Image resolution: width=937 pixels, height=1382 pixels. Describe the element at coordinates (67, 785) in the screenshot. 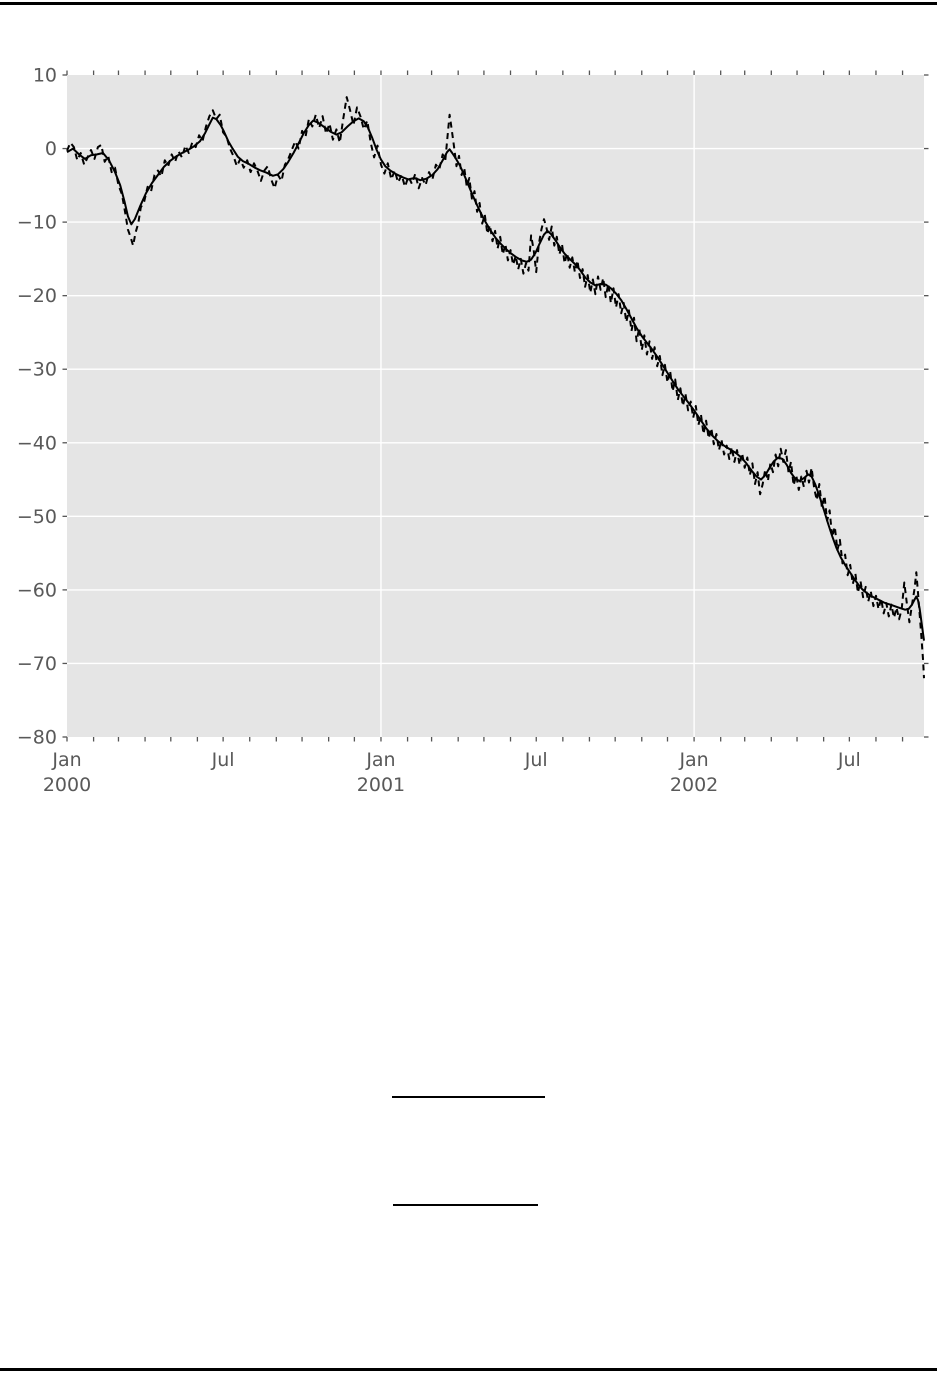

I see `x-tick-label-year: 2000` at that location.